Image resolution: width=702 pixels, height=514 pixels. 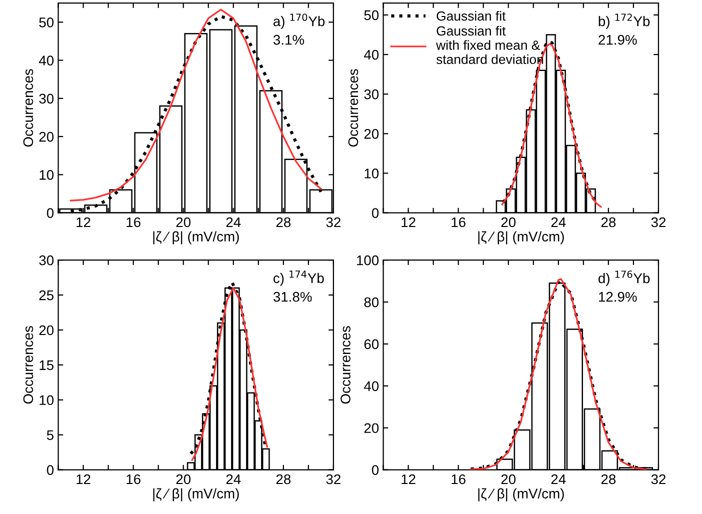 What do you see at coordinates (471, 16) in the screenshot?
I see `legend-label: Gaussian fit` at bounding box center [471, 16].